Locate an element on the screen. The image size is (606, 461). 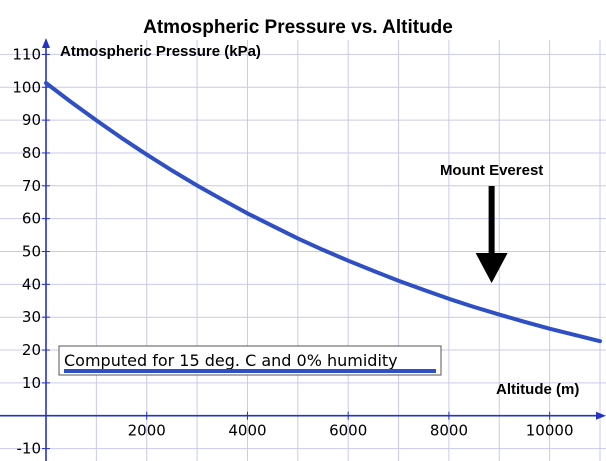
y-axis-label: Atmospheric Pressure (kPa) is located at coordinates (160, 51).